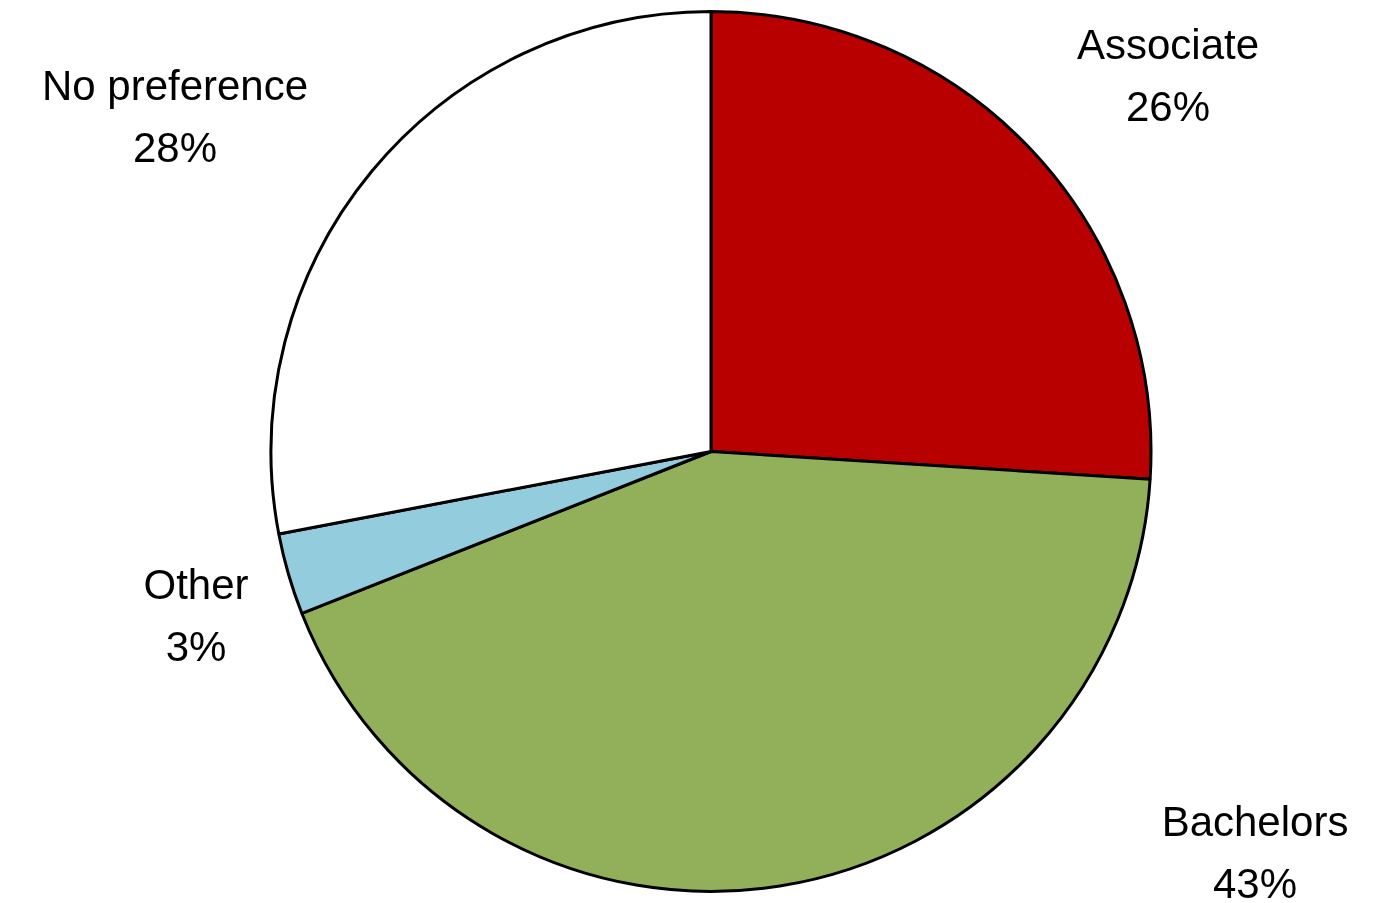 The image size is (1374, 903). Describe the element at coordinates (1168, 44) in the screenshot. I see `slice-label: Associate` at that location.